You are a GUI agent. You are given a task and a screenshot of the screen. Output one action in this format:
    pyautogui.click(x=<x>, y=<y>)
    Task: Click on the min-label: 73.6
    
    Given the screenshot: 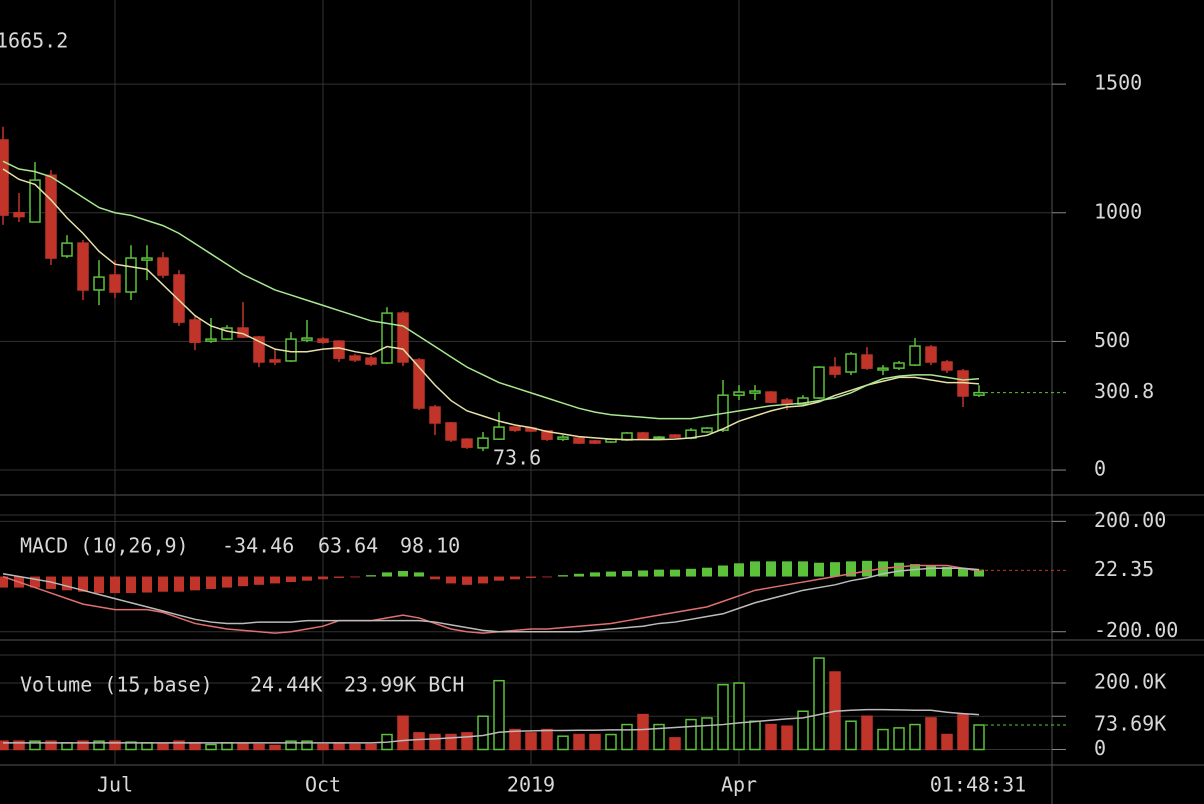 What is the action you would take?
    pyautogui.click(x=517, y=458)
    